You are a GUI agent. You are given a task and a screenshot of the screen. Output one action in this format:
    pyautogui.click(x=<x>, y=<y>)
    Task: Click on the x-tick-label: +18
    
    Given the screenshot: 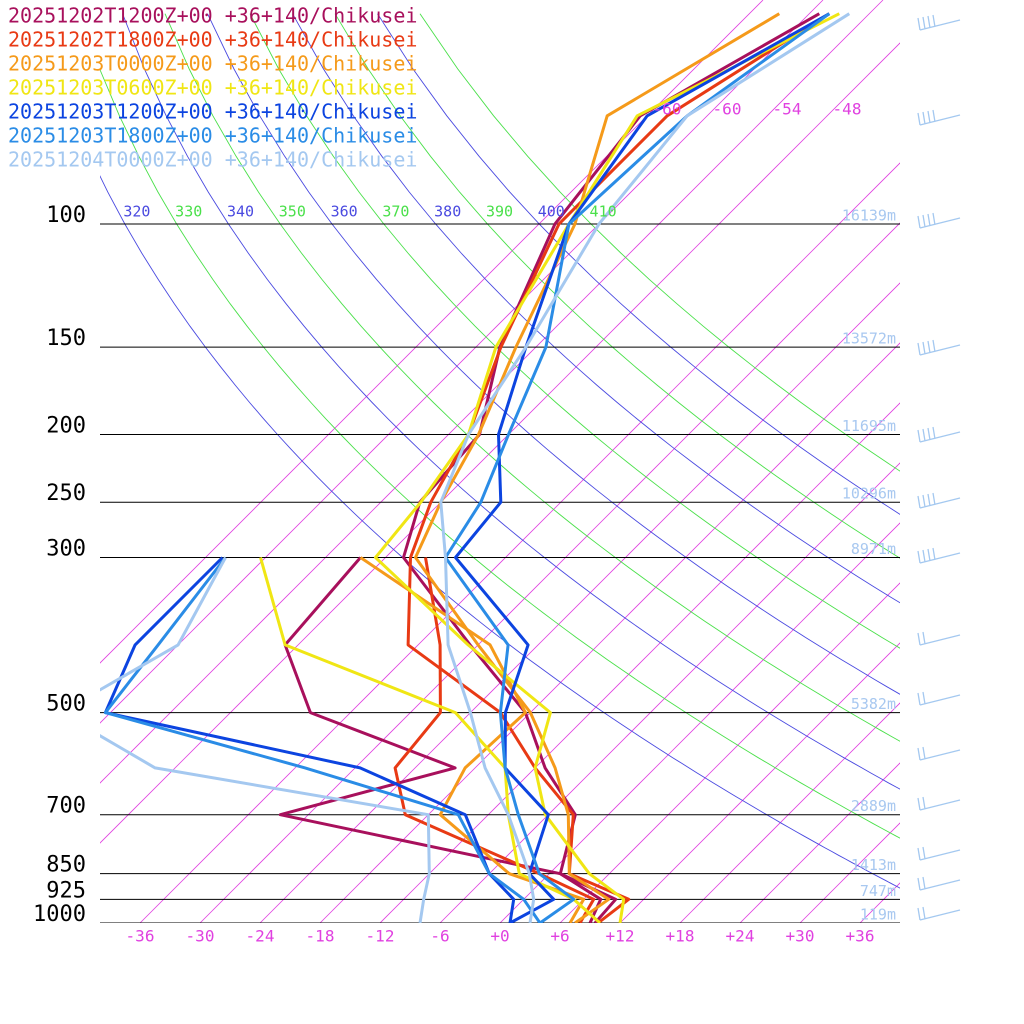 What is the action you would take?
    pyautogui.click(x=680, y=936)
    